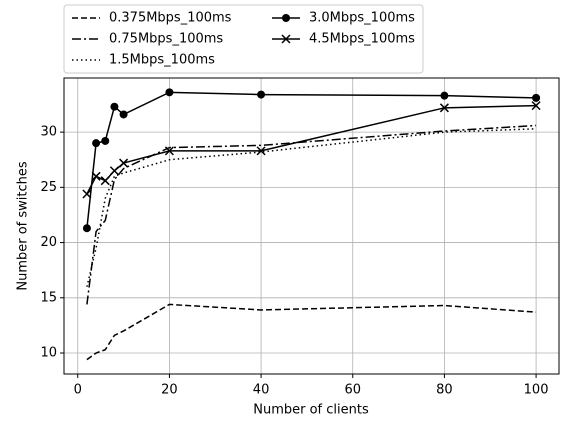 Image resolution: width=565 pixels, height=422 pixels. Describe the element at coordinates (48, 353) in the screenshot. I see `y-tick-label: 10` at that location.